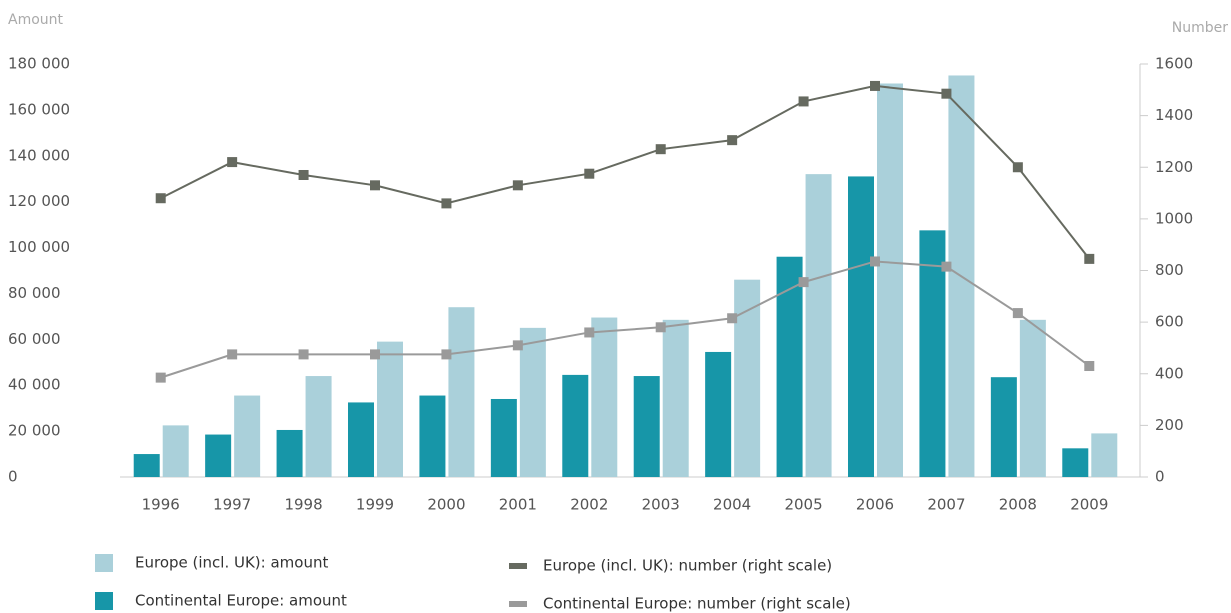 This screenshot has width=1231, height=613. I want to click on y-tick-label: 20 000, so click(34, 431).